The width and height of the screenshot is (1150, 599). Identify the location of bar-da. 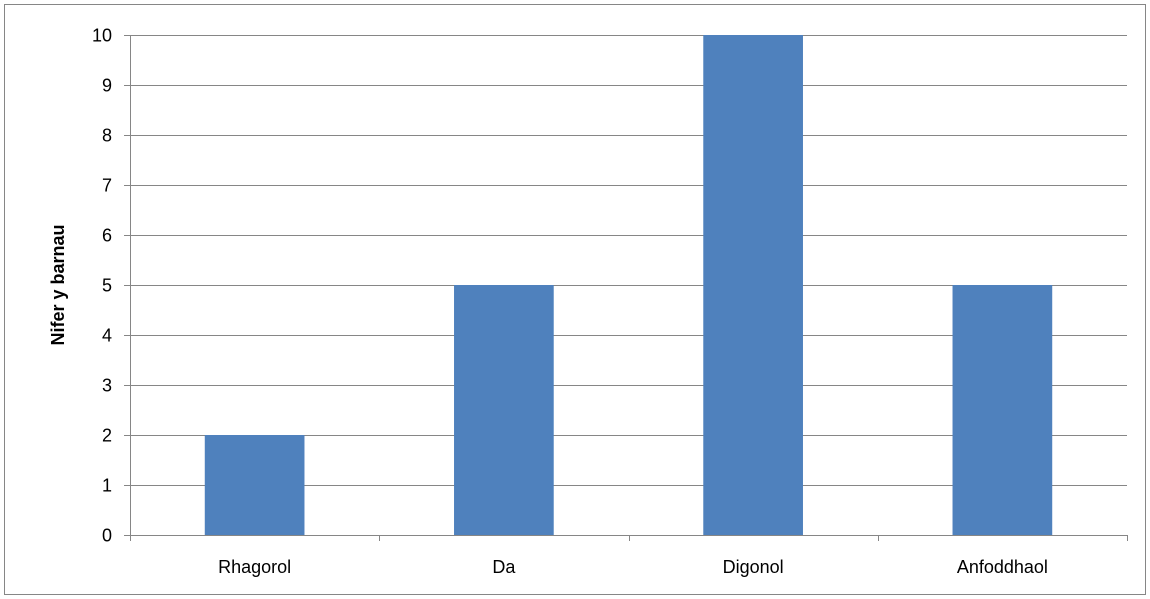
(504, 410).